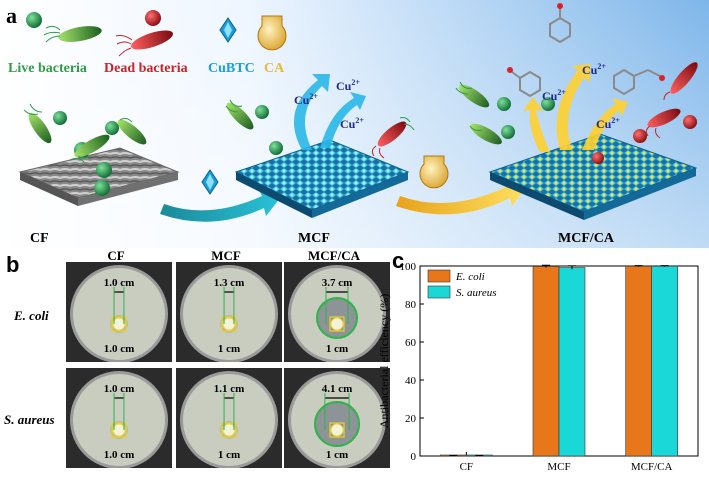  What do you see at coordinates (461, 196) in the screenshot?
I see `ca-arrow` at bounding box center [461, 196].